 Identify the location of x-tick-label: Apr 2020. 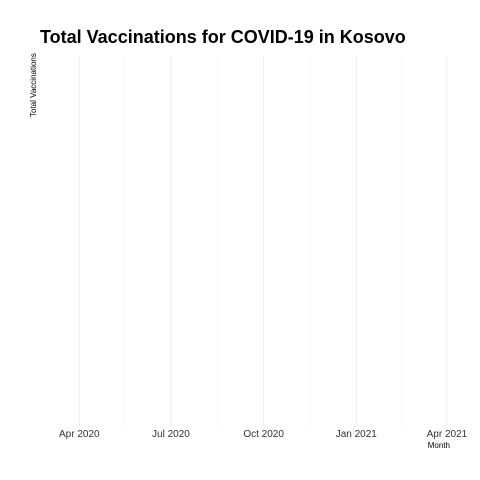
(79, 434).